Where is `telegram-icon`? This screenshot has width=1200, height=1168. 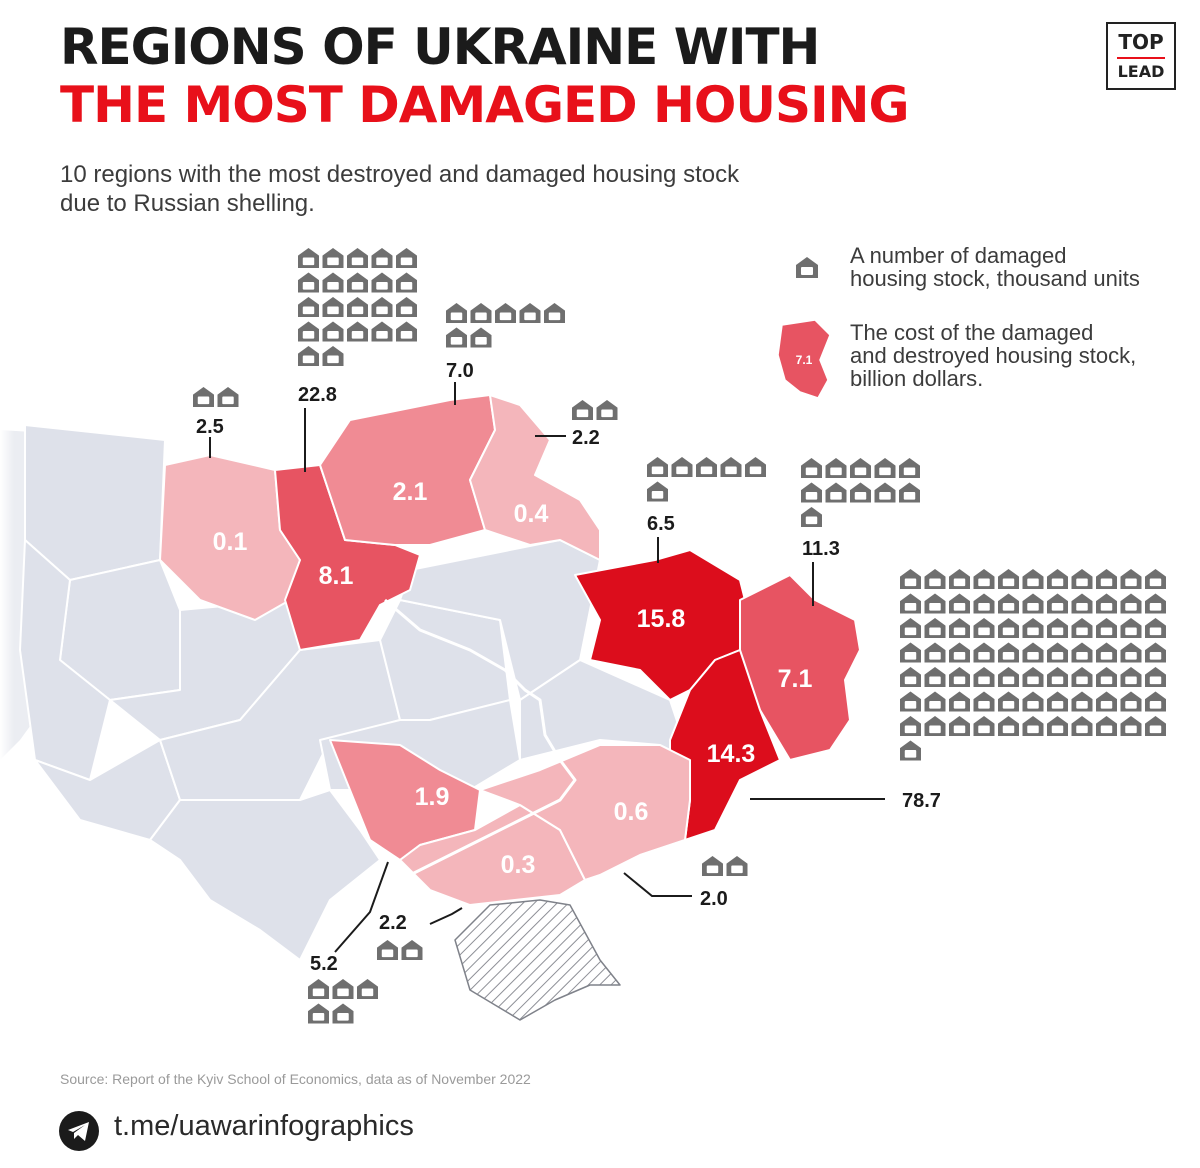
telegram-icon is located at coordinates (79, 1131).